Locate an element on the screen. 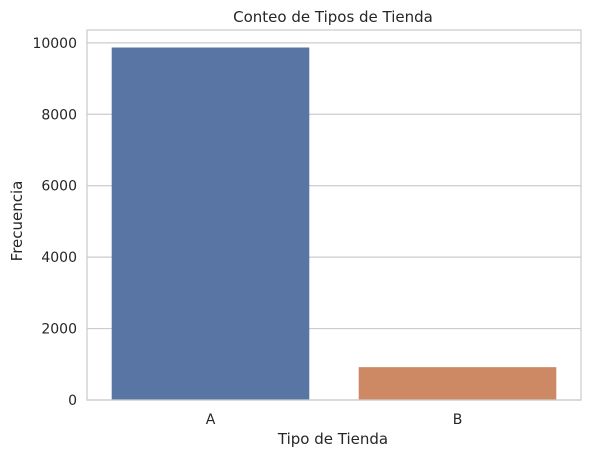 This screenshot has height=461, width=592. y-axis-label: Frecuencia is located at coordinates (17, 221).